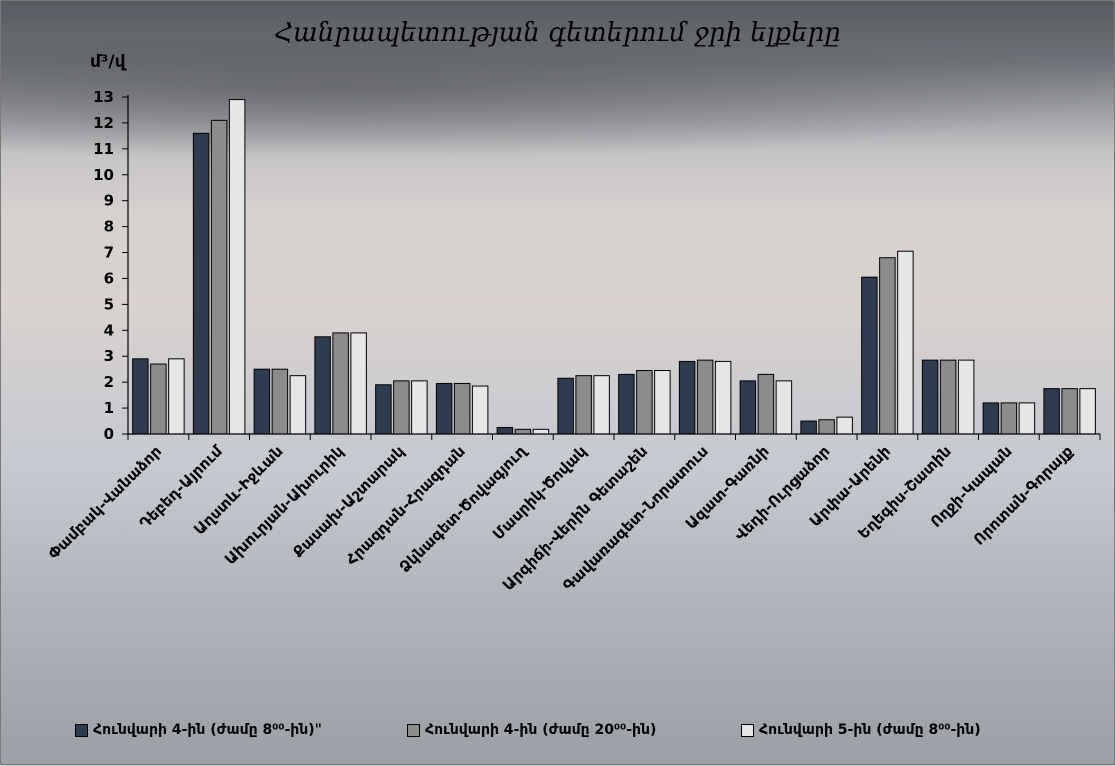  What do you see at coordinates (109, 382) in the screenshot?
I see `y-tick-label: 2` at bounding box center [109, 382].